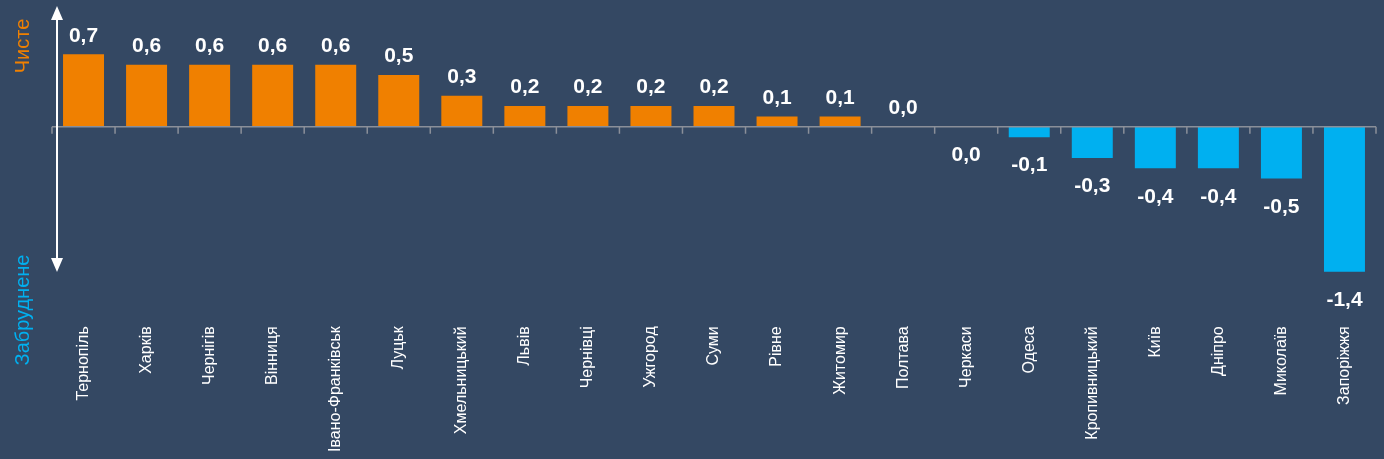  Describe the element at coordinates (335, 388) in the screenshot. I see `x-tick-label: Івано-Франківськ` at that location.